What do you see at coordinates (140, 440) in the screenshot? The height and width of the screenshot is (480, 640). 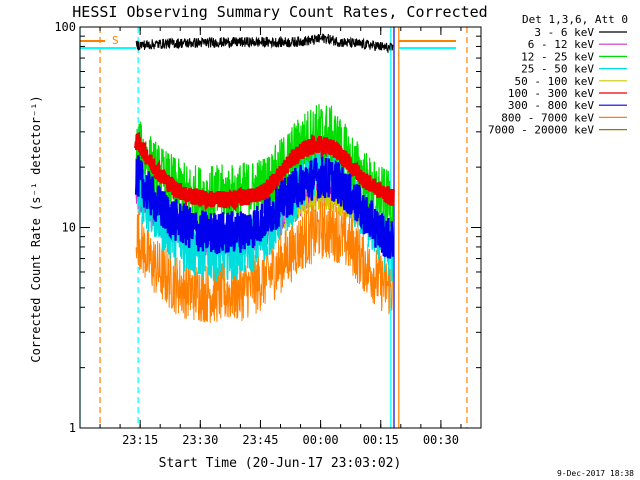 I see `x-tick-label-0: 23:15` at bounding box center [140, 440].